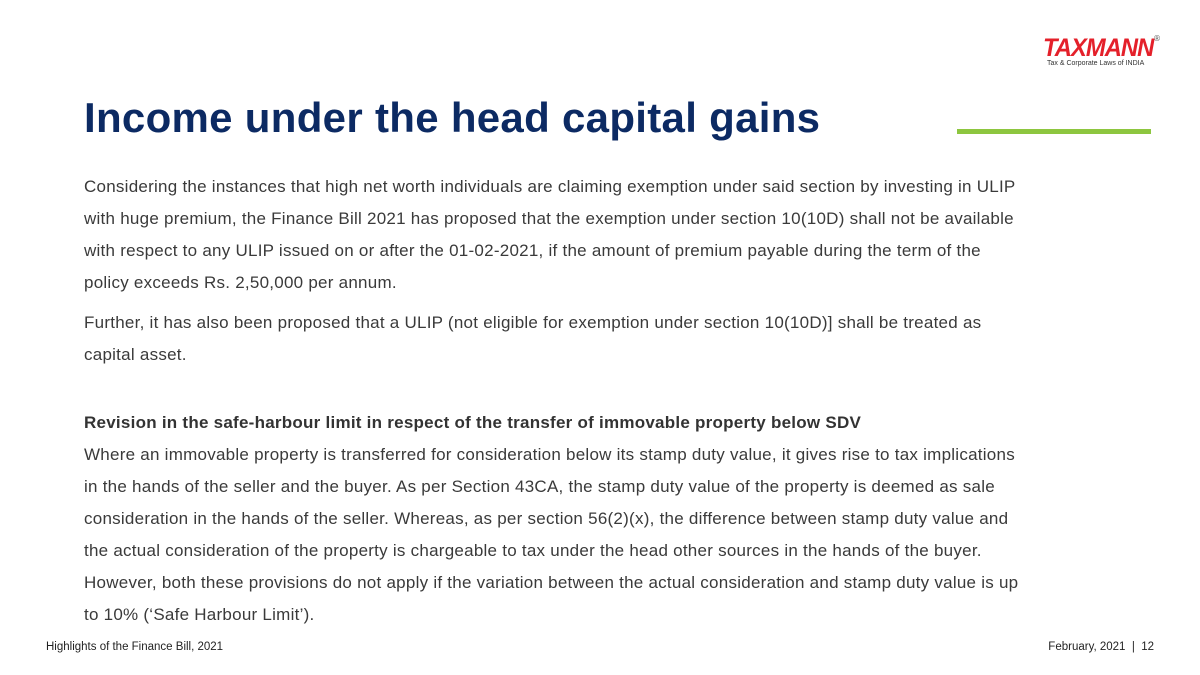 This screenshot has height=675, width=1200. Describe the element at coordinates (1096, 63) in the screenshot. I see `logo-tagline: Tax & Corporate Laws of INDIA` at that location.